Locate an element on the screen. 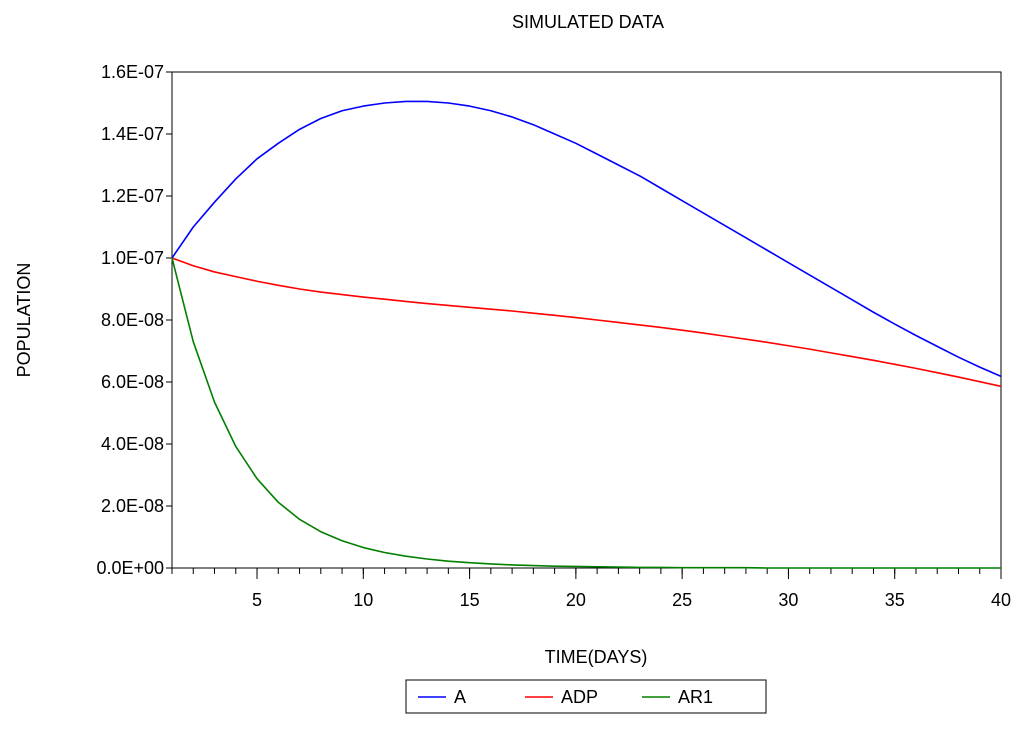  y-tick-label: 4.0E-08 is located at coordinates (132, 444).